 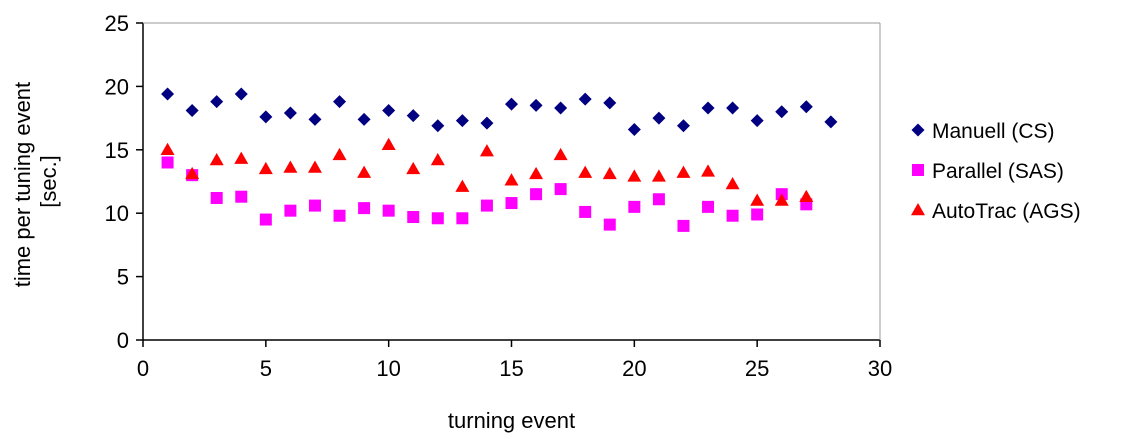 I want to click on legend: Manuell (CS) Parallel (SAS) AutoTrac (AGS), so click(x=996, y=171).